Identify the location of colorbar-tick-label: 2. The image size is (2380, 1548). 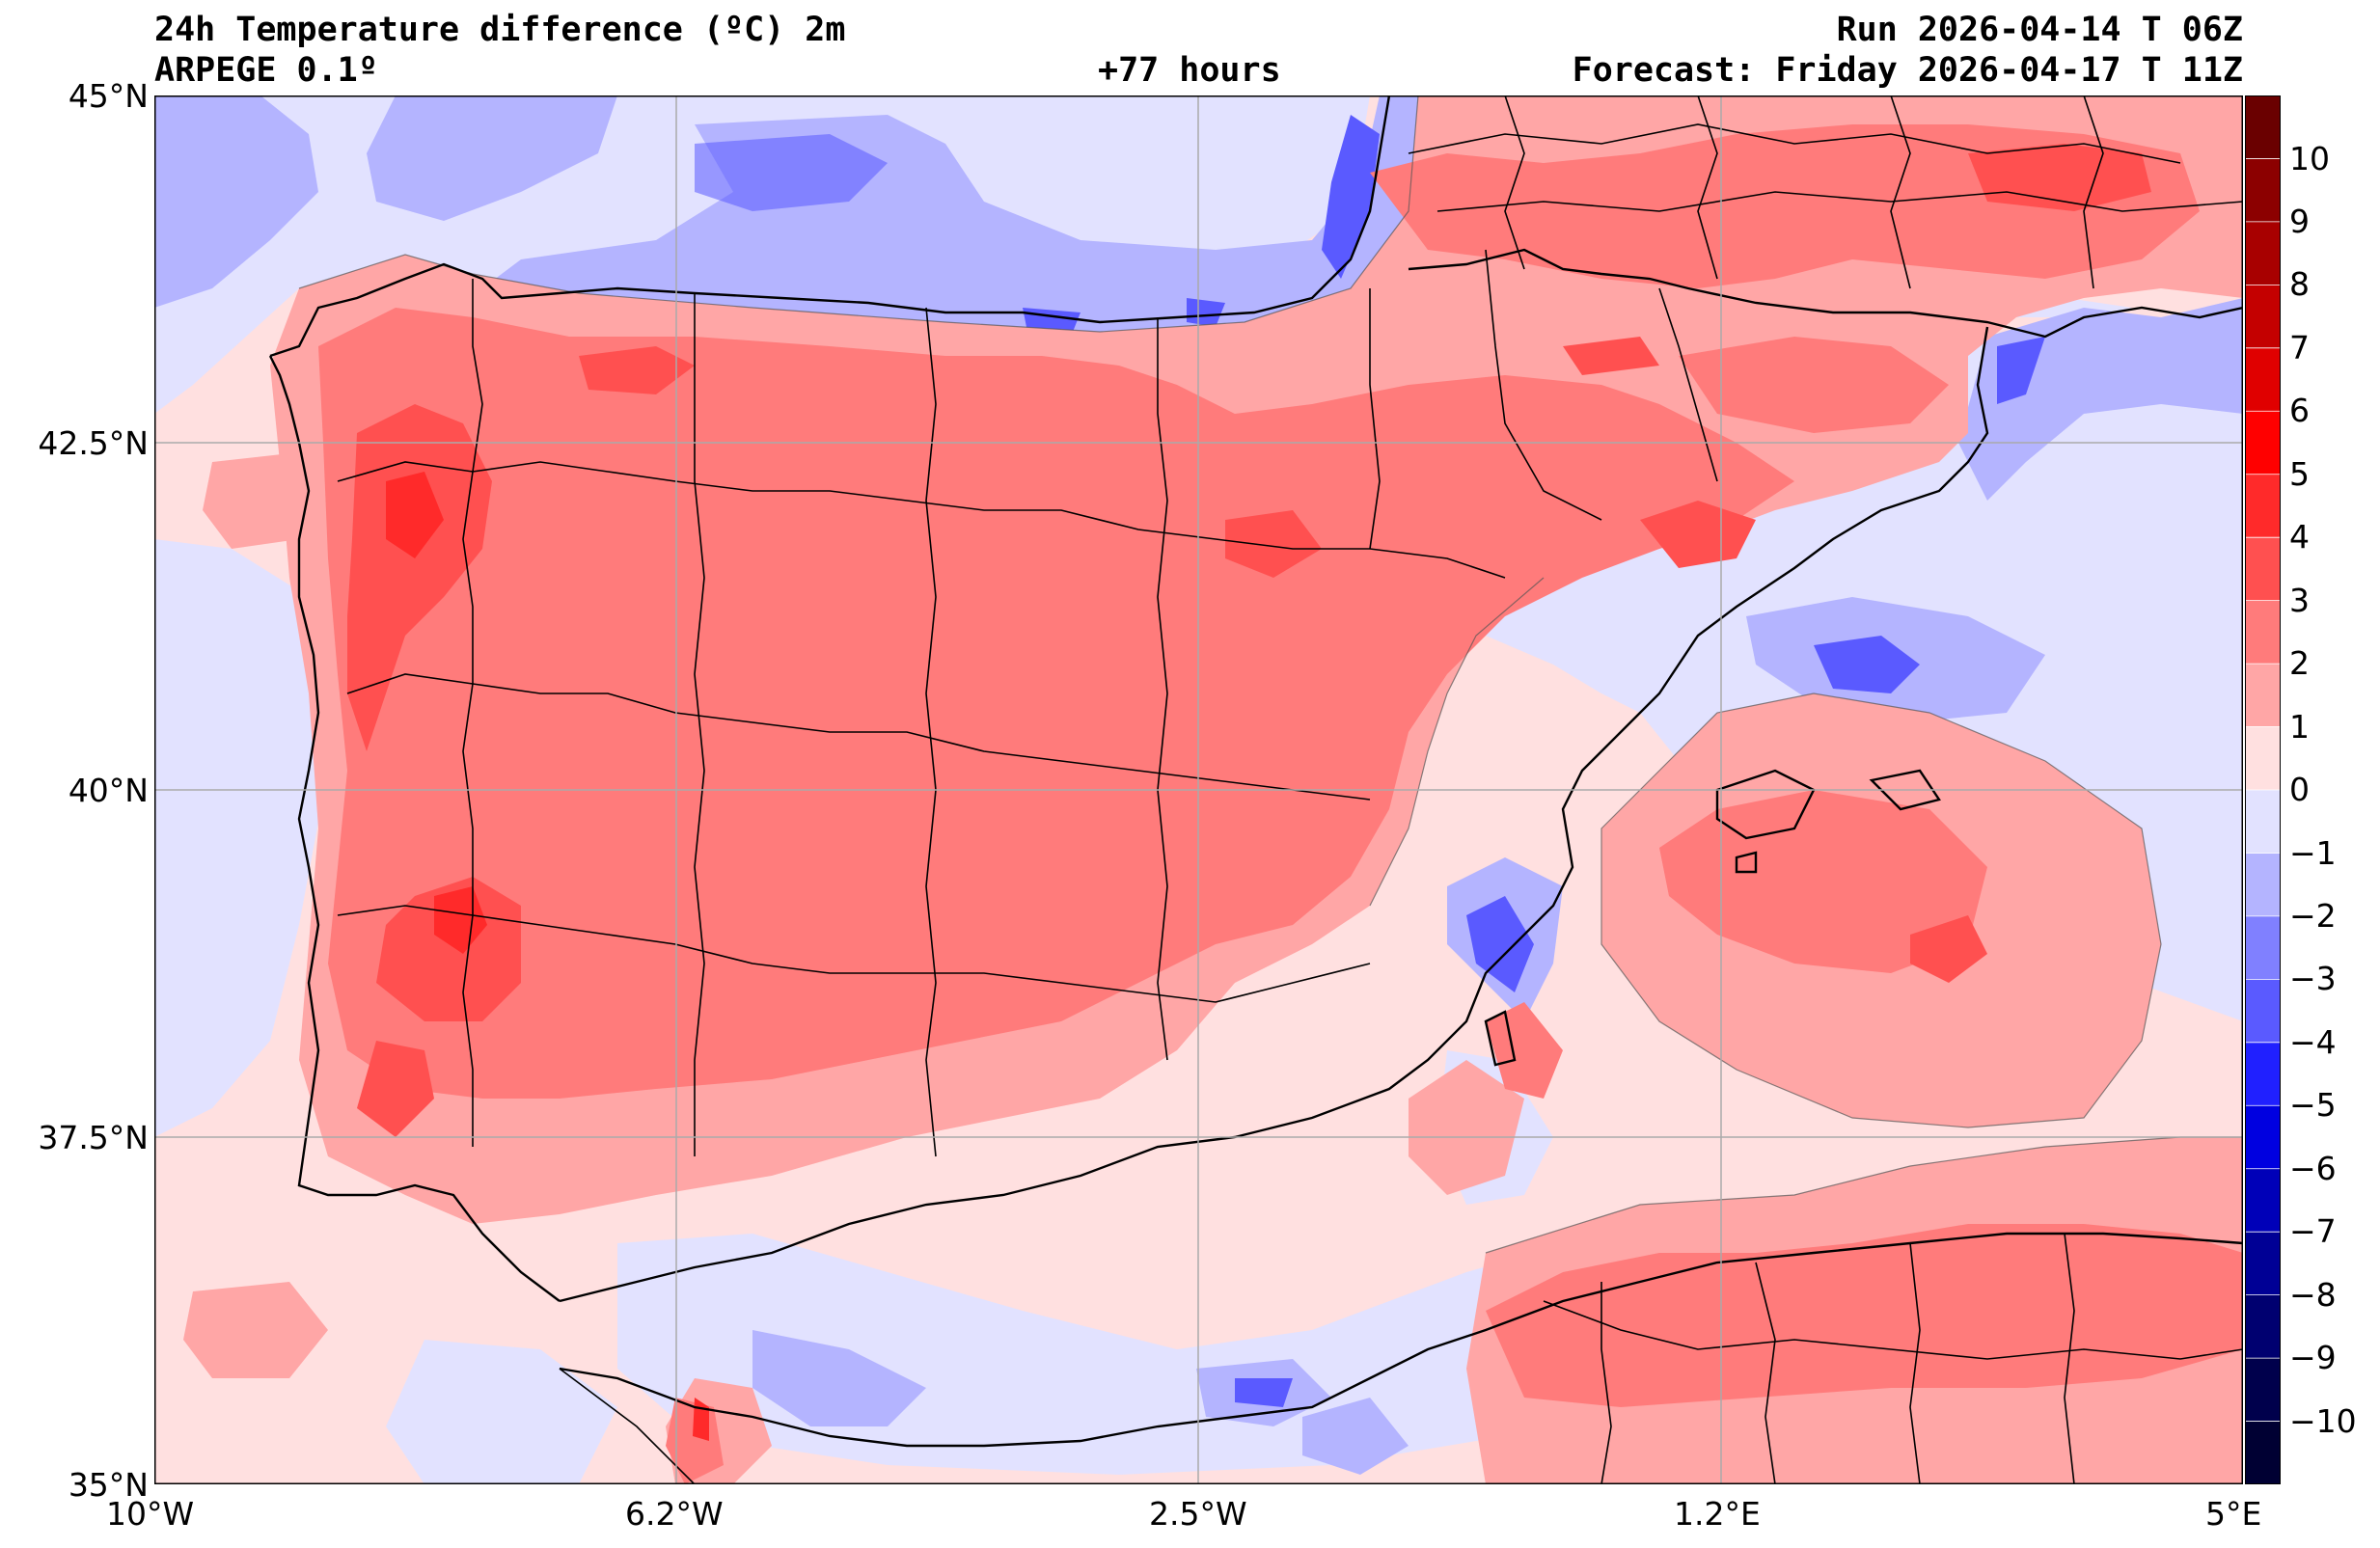
(2300, 663).